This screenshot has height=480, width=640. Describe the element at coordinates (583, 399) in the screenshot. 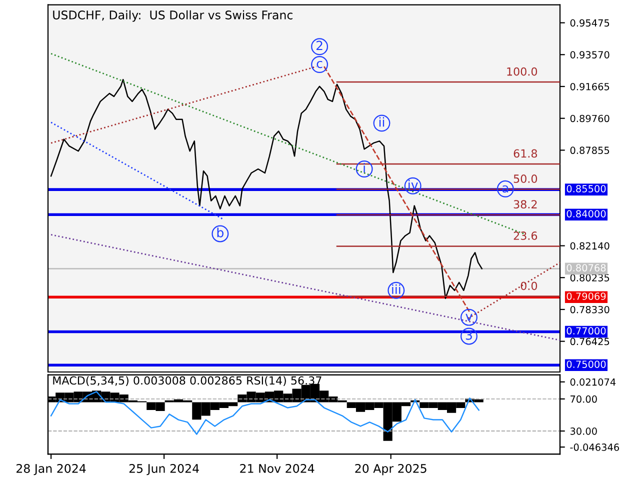

I see `y-tick-label: 70.00` at that location.